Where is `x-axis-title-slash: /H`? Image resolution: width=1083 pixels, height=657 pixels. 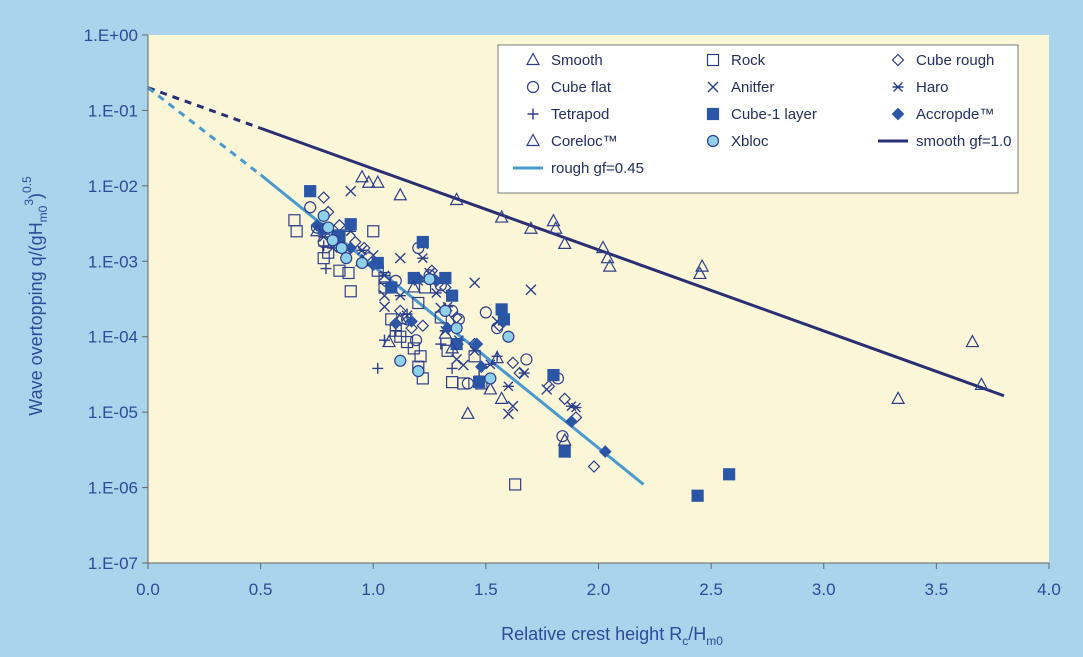 x-axis-title-slash: /H is located at coordinates (697, 634).